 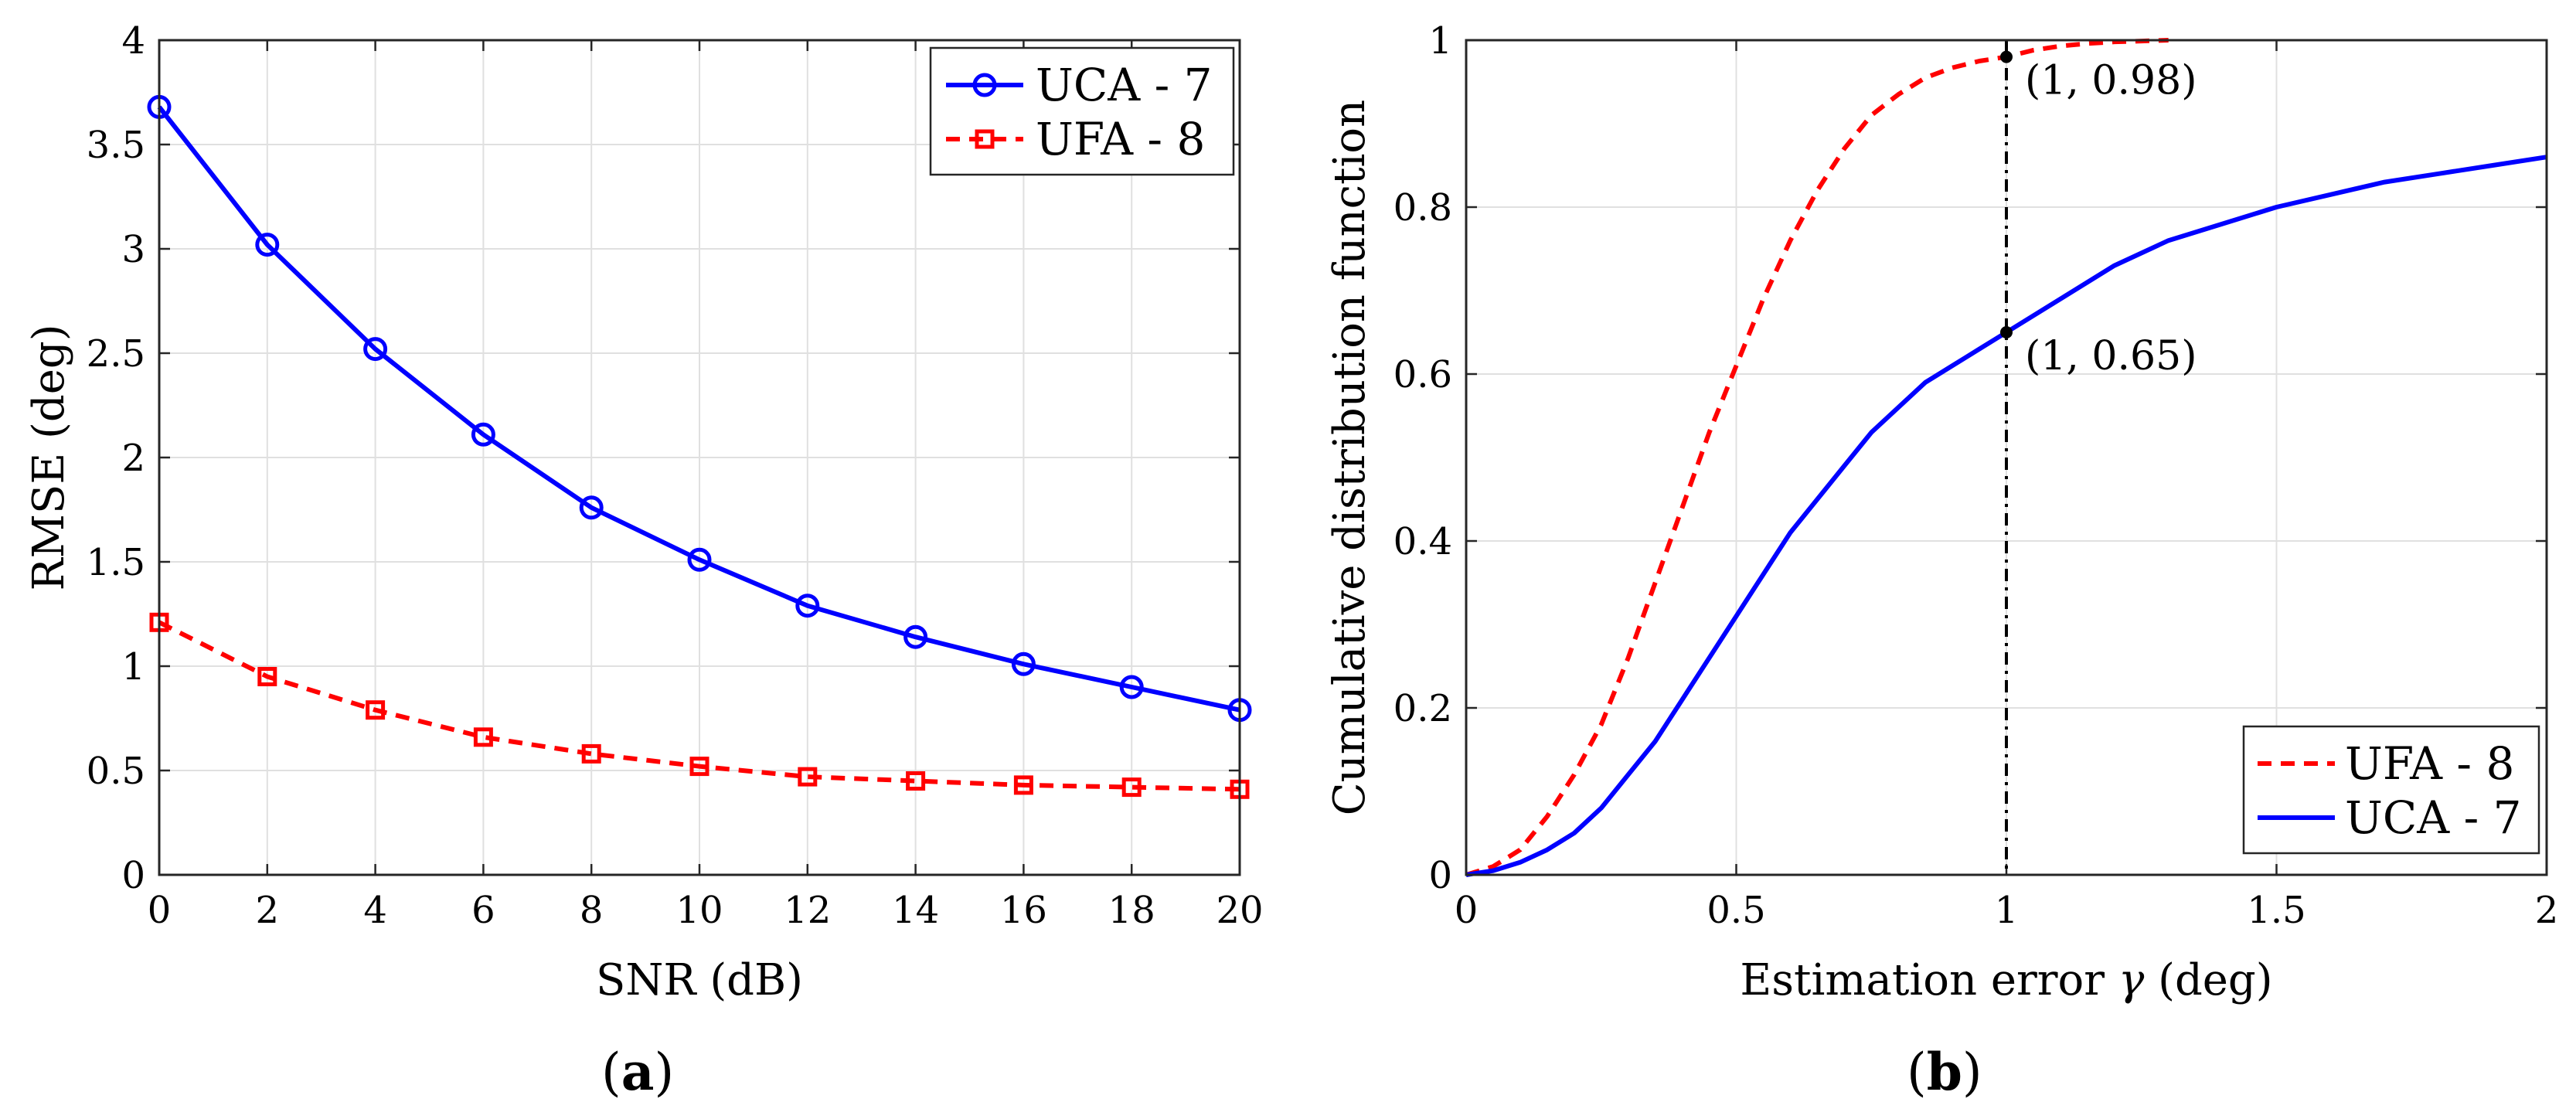 What do you see at coordinates (1736, 910) in the screenshot?
I see `chart-b-xtick-label: 0.5` at bounding box center [1736, 910].